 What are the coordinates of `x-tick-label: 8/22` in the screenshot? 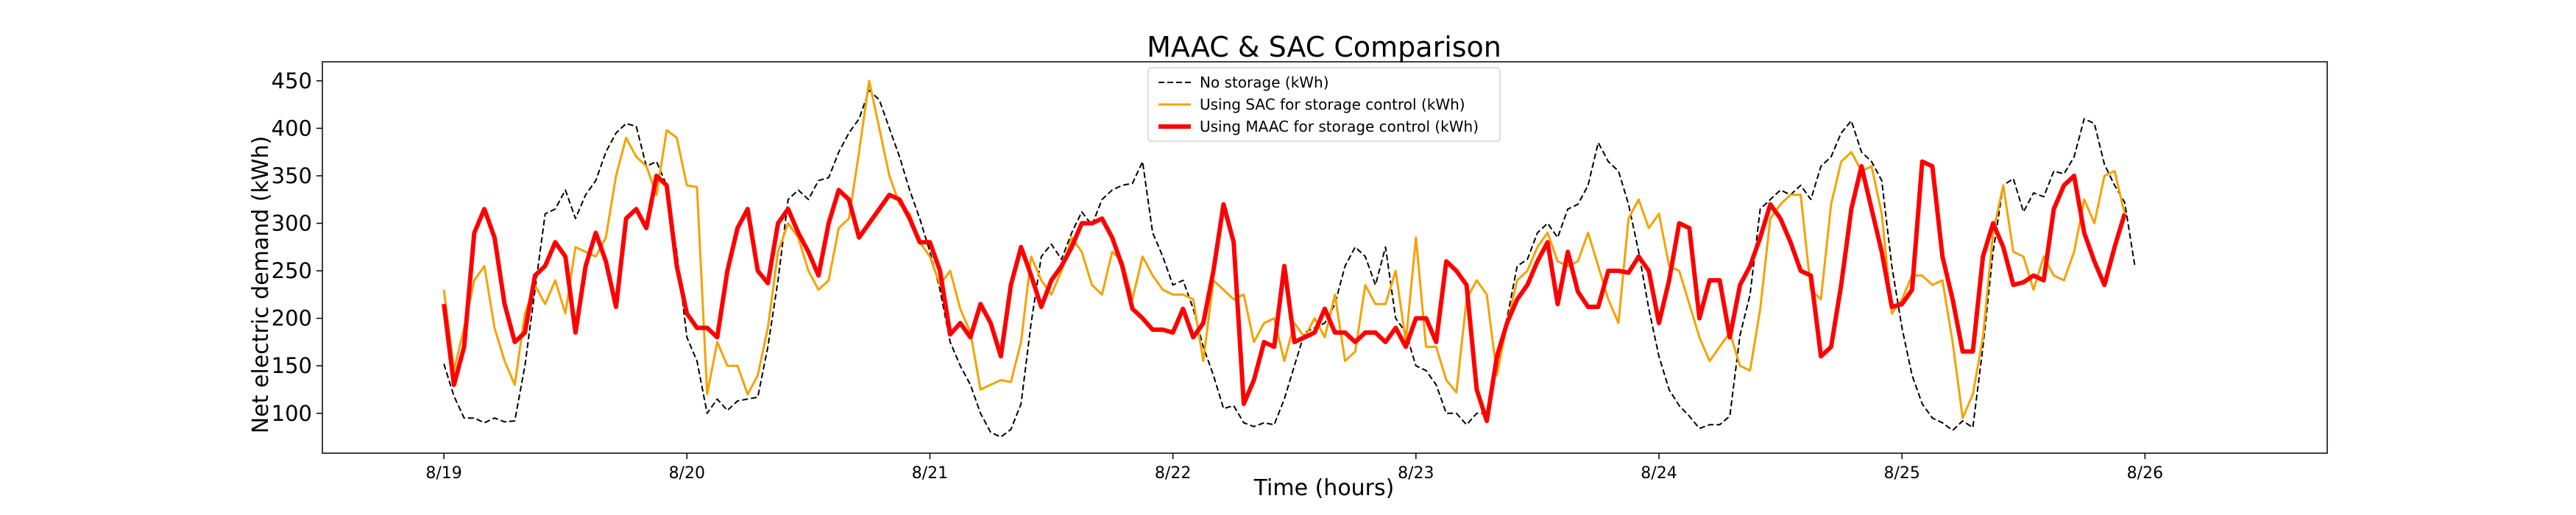 It's located at (1173, 474).